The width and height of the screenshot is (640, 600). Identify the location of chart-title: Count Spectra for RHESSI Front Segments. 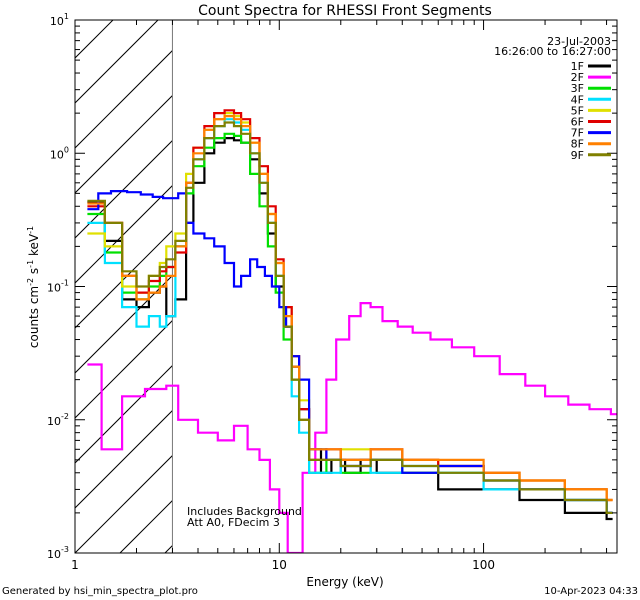
(345, 11).